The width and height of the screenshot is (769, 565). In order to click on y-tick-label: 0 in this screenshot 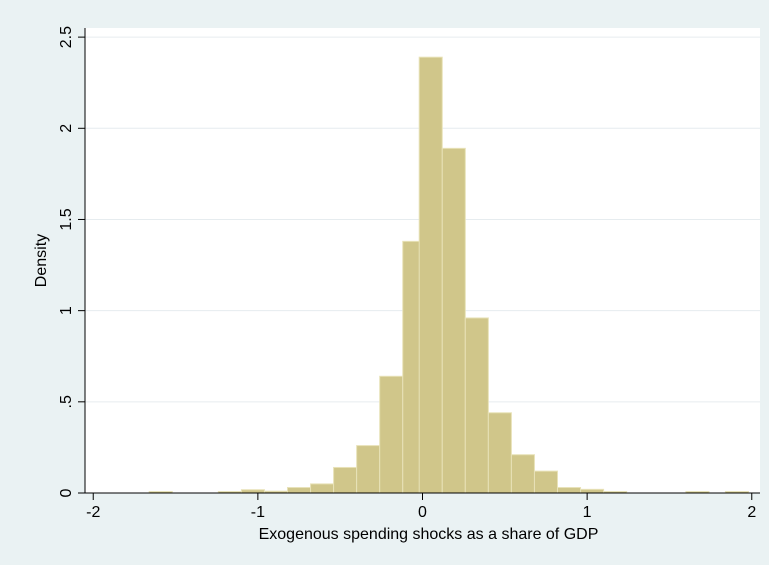, I will do `click(66, 492)`.